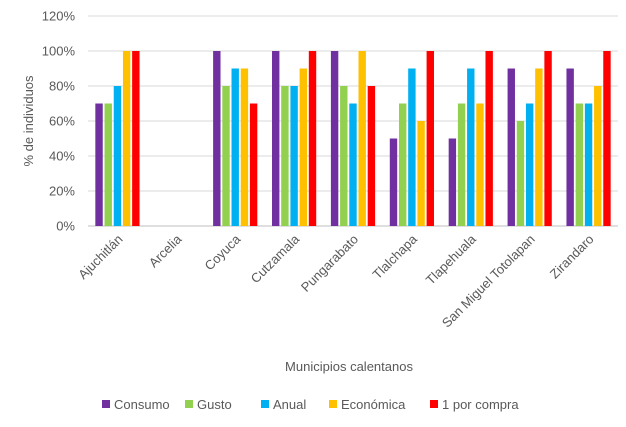 Image resolution: width=626 pixels, height=427 pixels. What do you see at coordinates (62, 156) in the screenshot?
I see `y-tick-label: 40%` at bounding box center [62, 156].